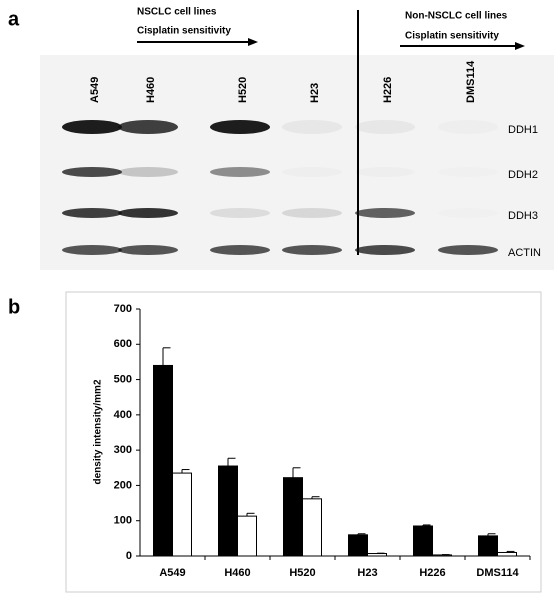 The width and height of the screenshot is (554, 600). I want to click on row-label: DDH2, so click(523, 175).